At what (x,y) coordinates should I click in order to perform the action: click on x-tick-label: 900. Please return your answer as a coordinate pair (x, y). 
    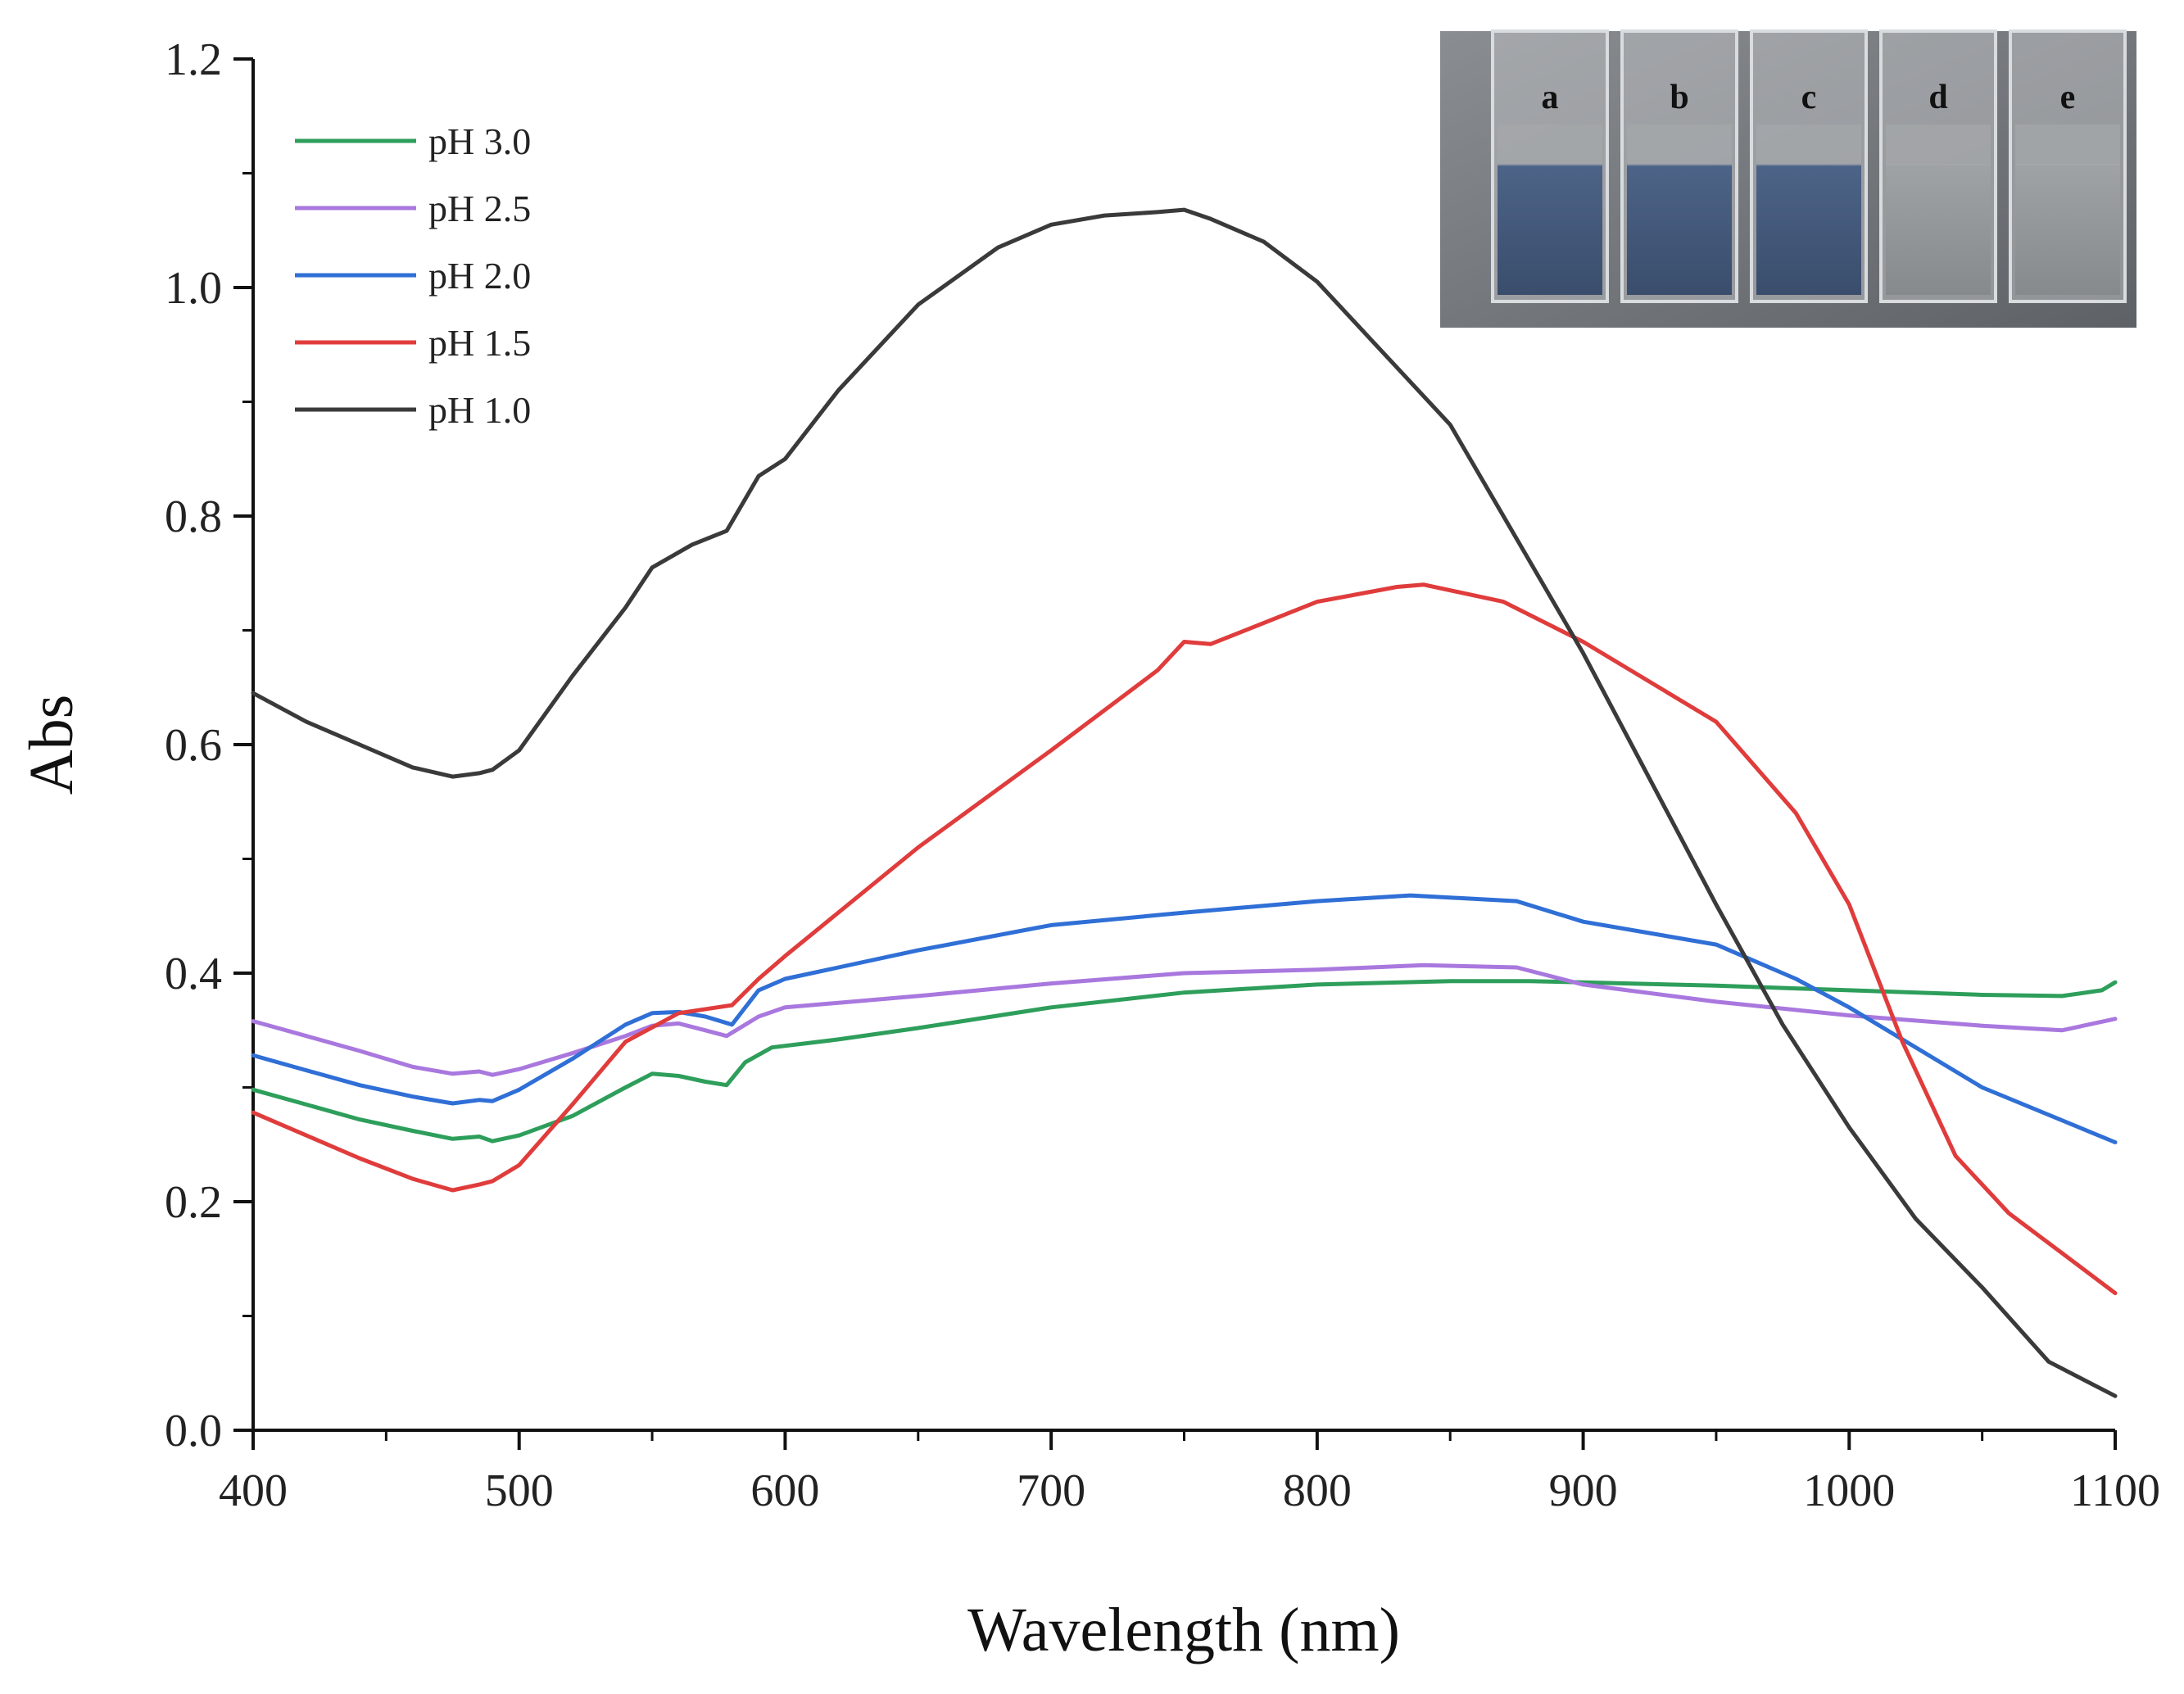
    Looking at the image, I should click on (1583, 1490).